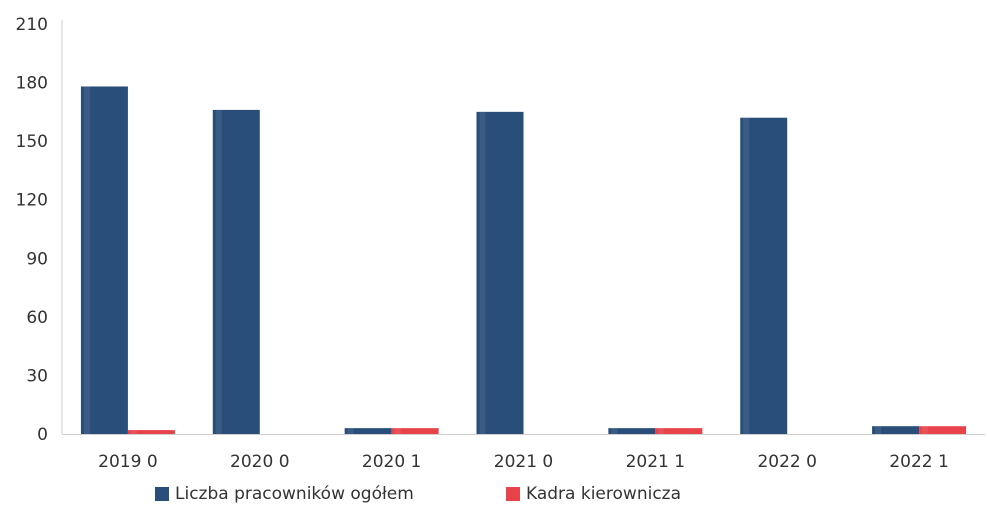  What do you see at coordinates (32, 25) in the screenshot?
I see `y-tick-label: 210` at bounding box center [32, 25].